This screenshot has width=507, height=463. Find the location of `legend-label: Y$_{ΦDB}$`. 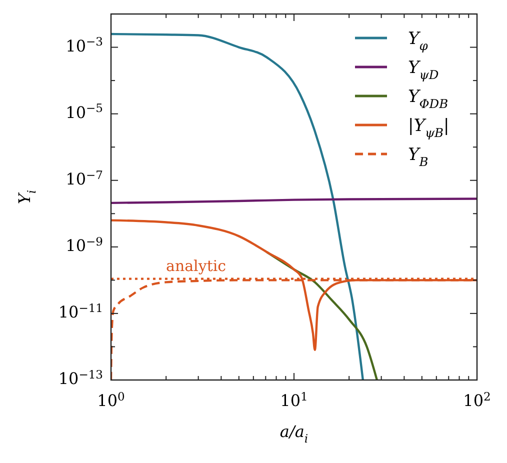

legend-label: Y$_{ΦDB}$ is located at coordinates (428, 99).